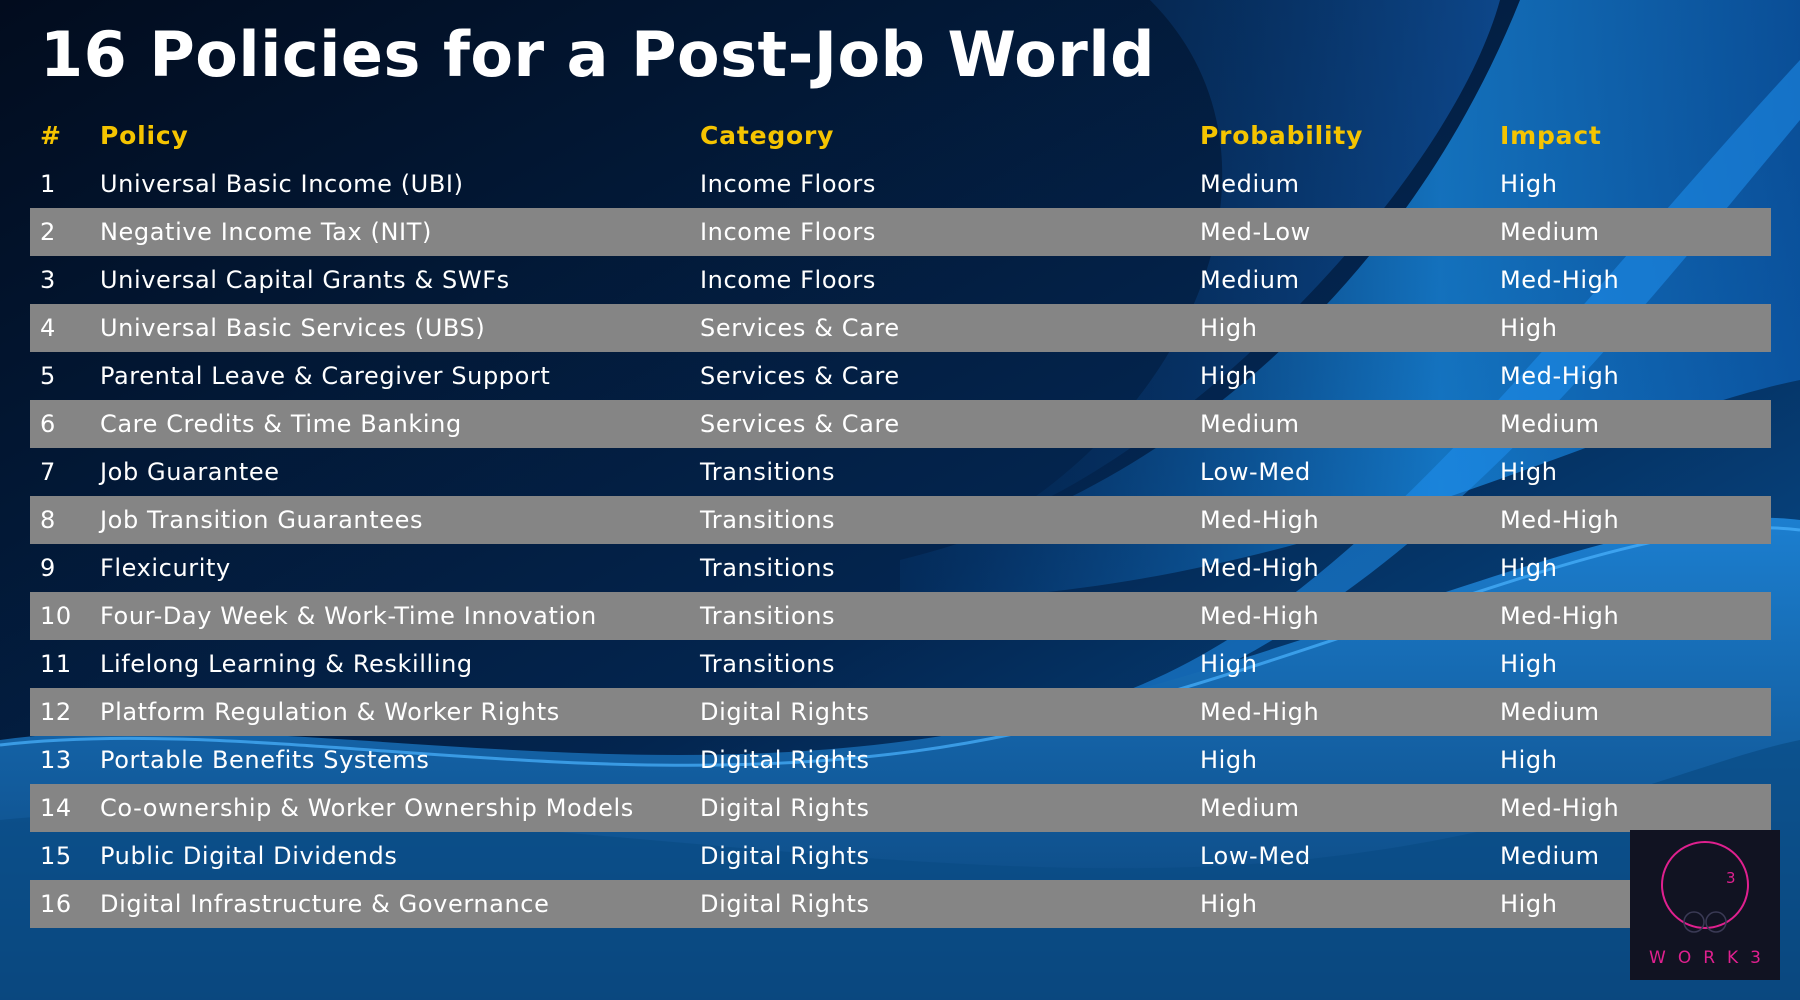  What do you see at coordinates (598, 54) in the screenshot?
I see `page-title: 16 Policies for a Post-Job World` at bounding box center [598, 54].